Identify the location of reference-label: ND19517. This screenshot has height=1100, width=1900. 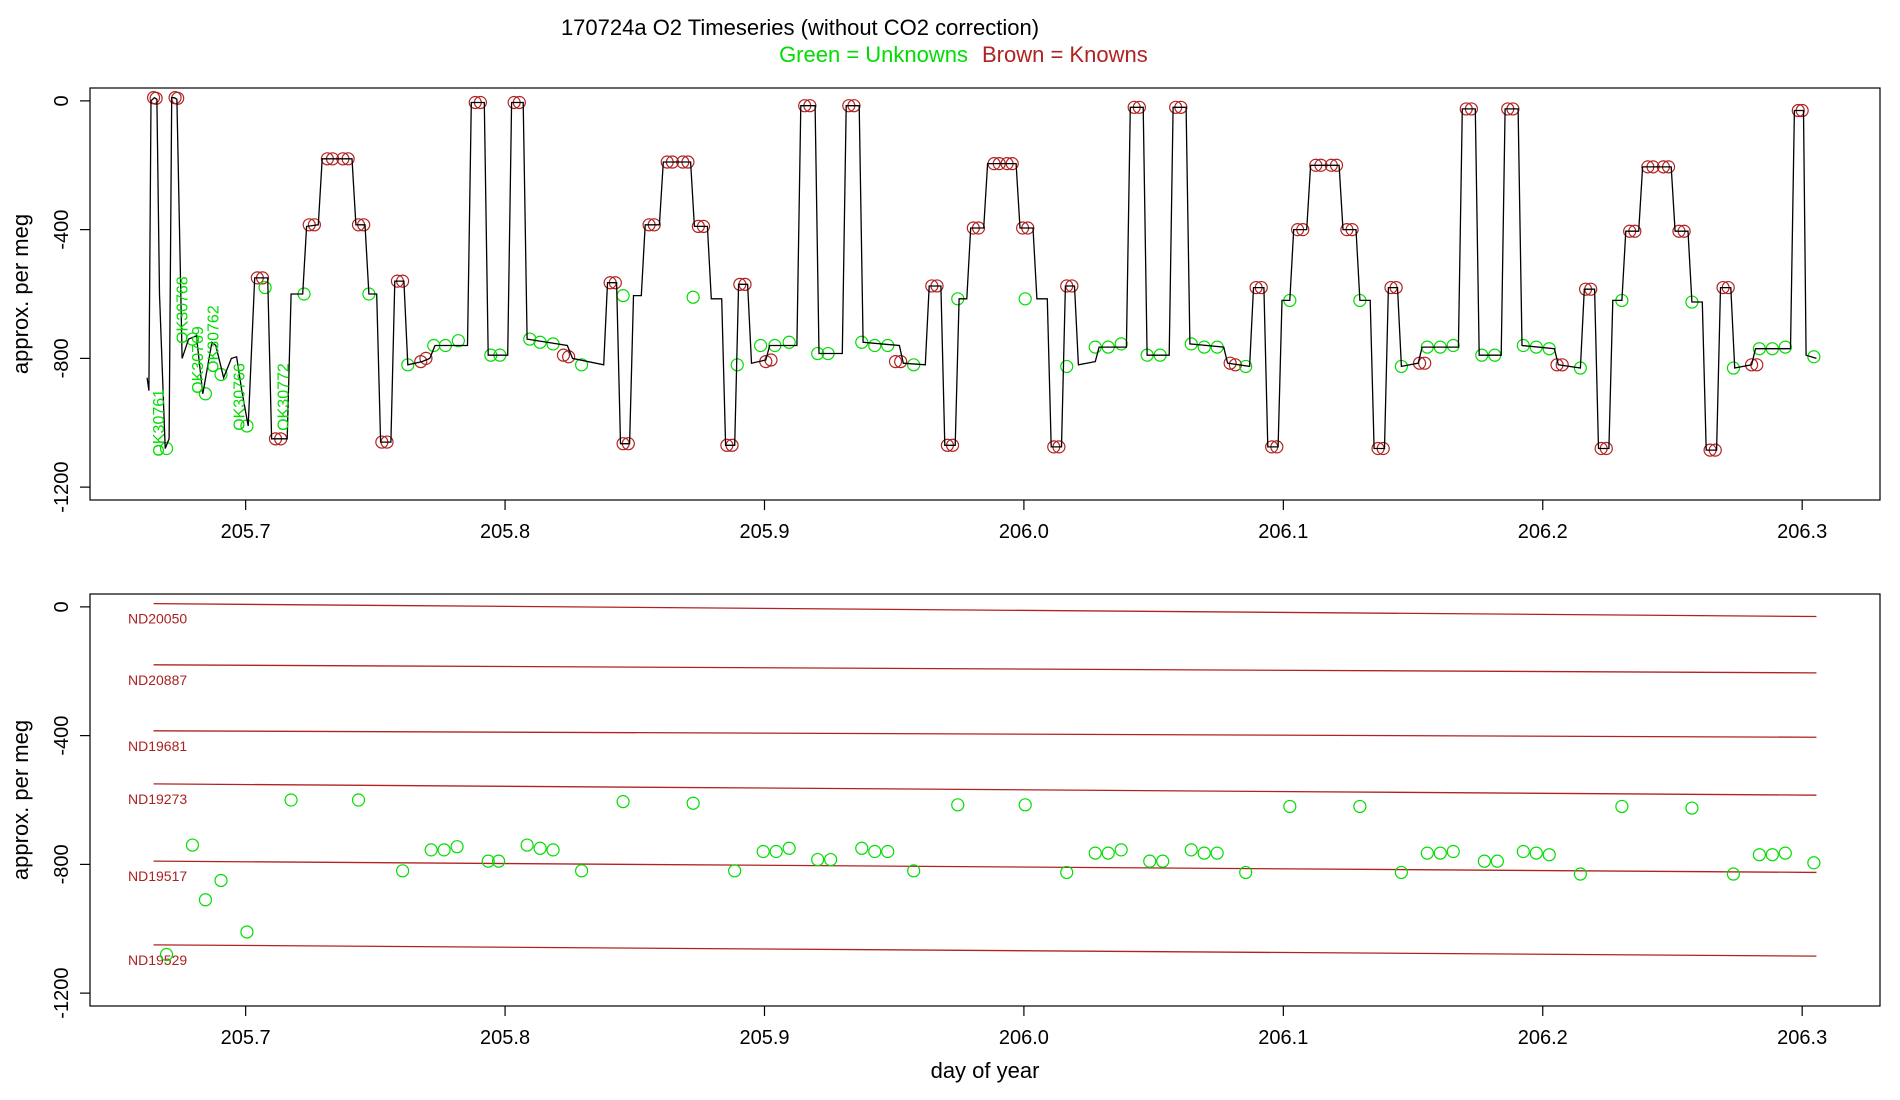
(157, 876).